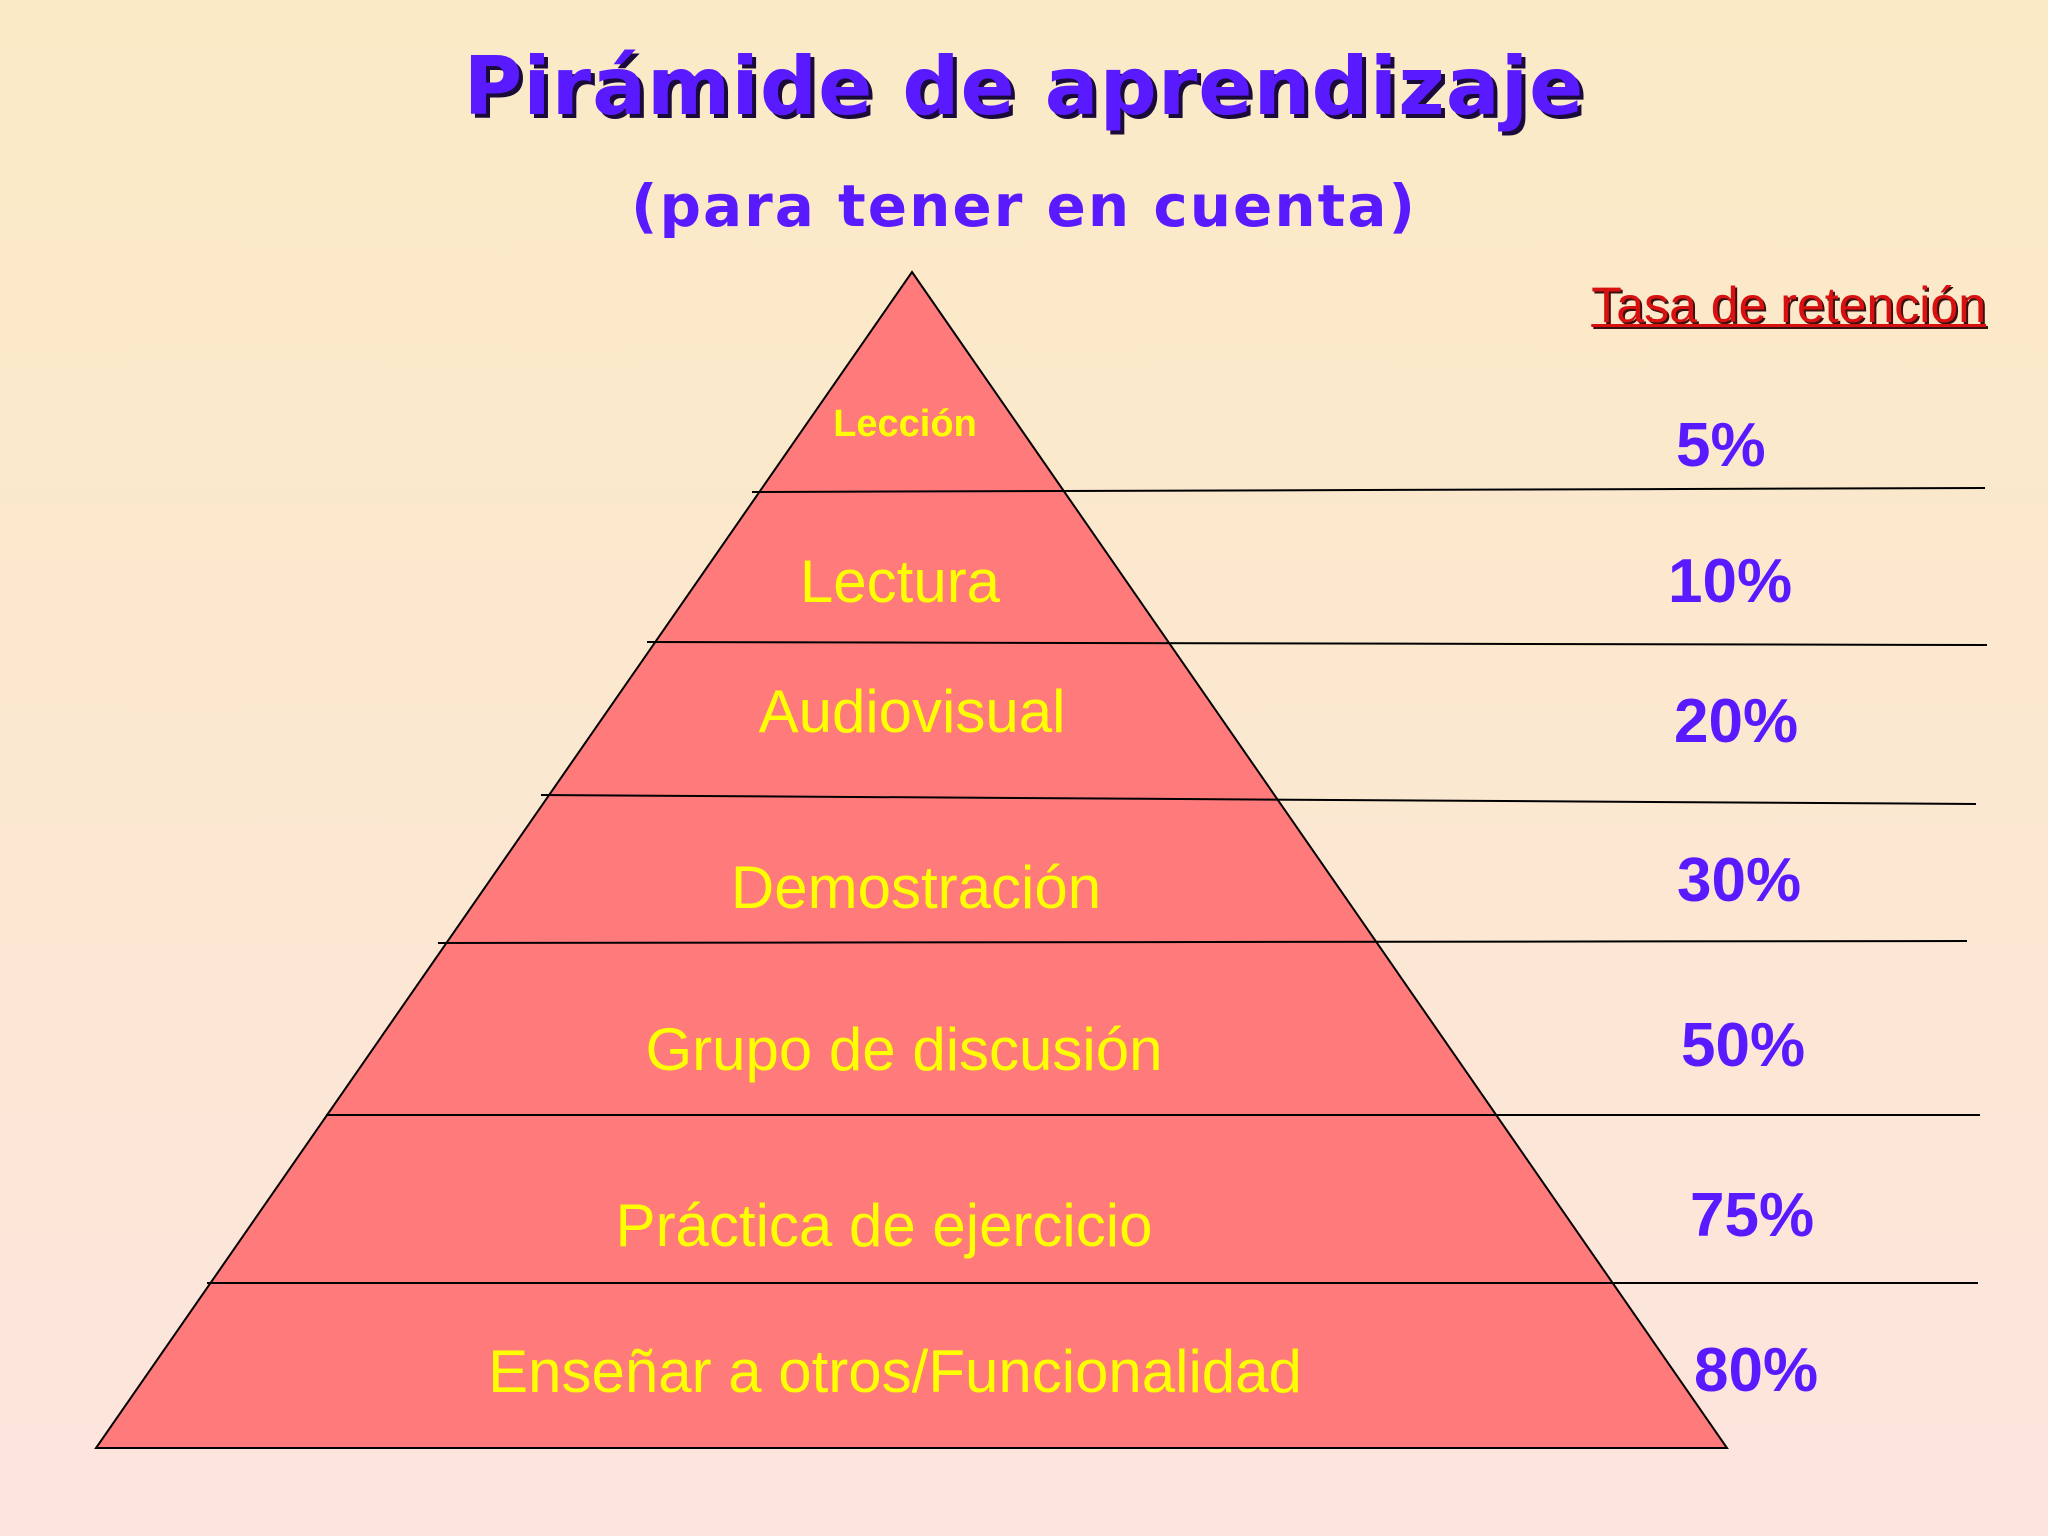 This screenshot has height=1536, width=2048. Describe the element at coordinates (900, 581) in the screenshot. I see `level-label-lectura: Lectura` at that location.